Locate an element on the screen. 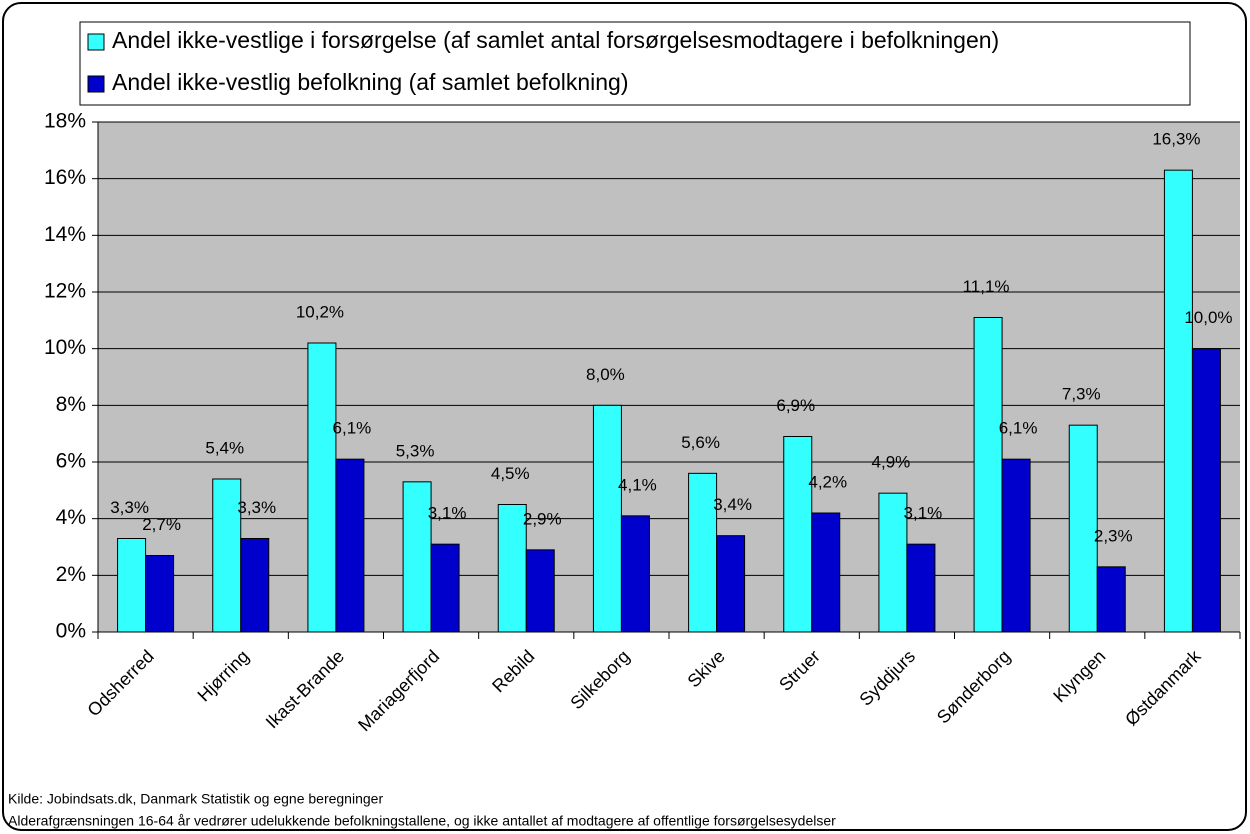 The image size is (1250, 834). y-tick-label: 6% is located at coordinates (71, 461).